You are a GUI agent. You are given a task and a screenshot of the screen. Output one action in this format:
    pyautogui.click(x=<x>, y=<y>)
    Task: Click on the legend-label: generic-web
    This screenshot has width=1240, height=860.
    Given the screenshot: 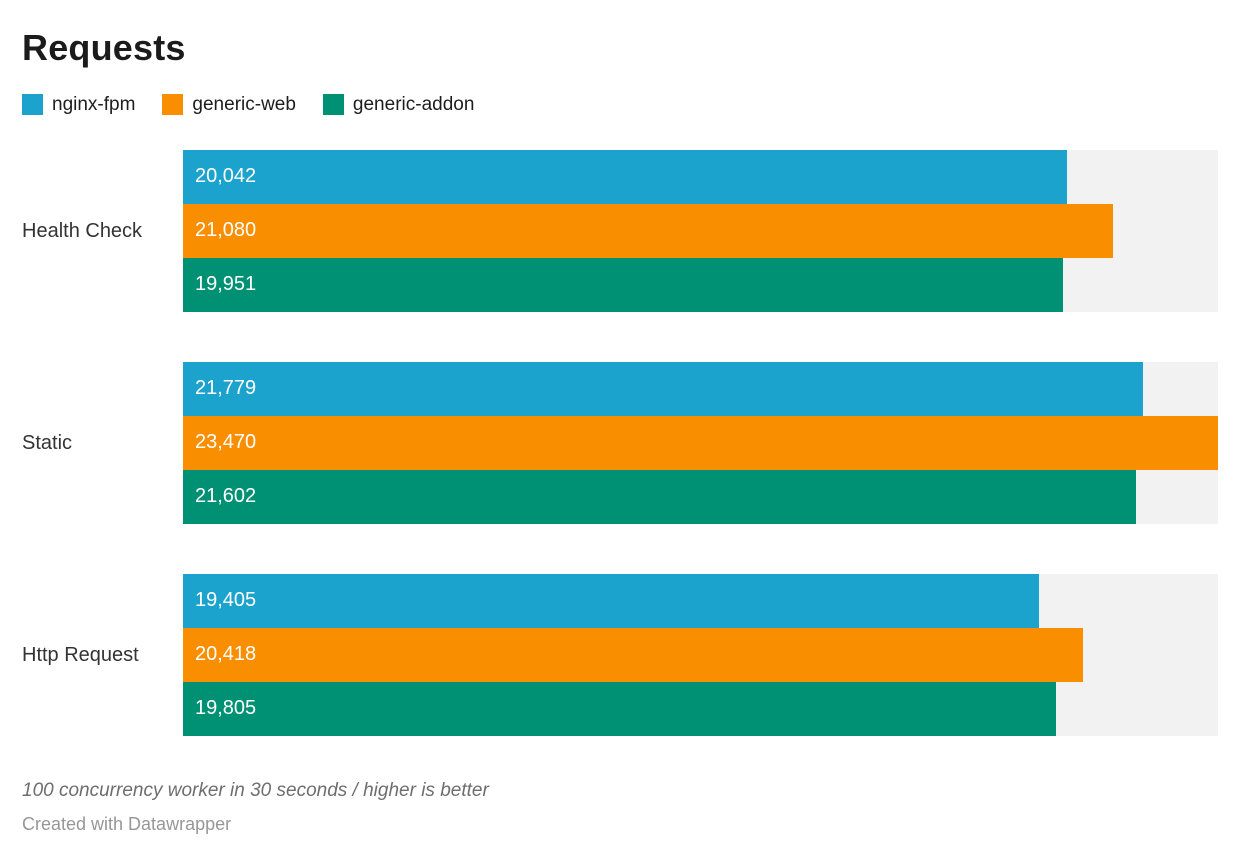 What is the action you would take?
    pyautogui.click(x=244, y=104)
    